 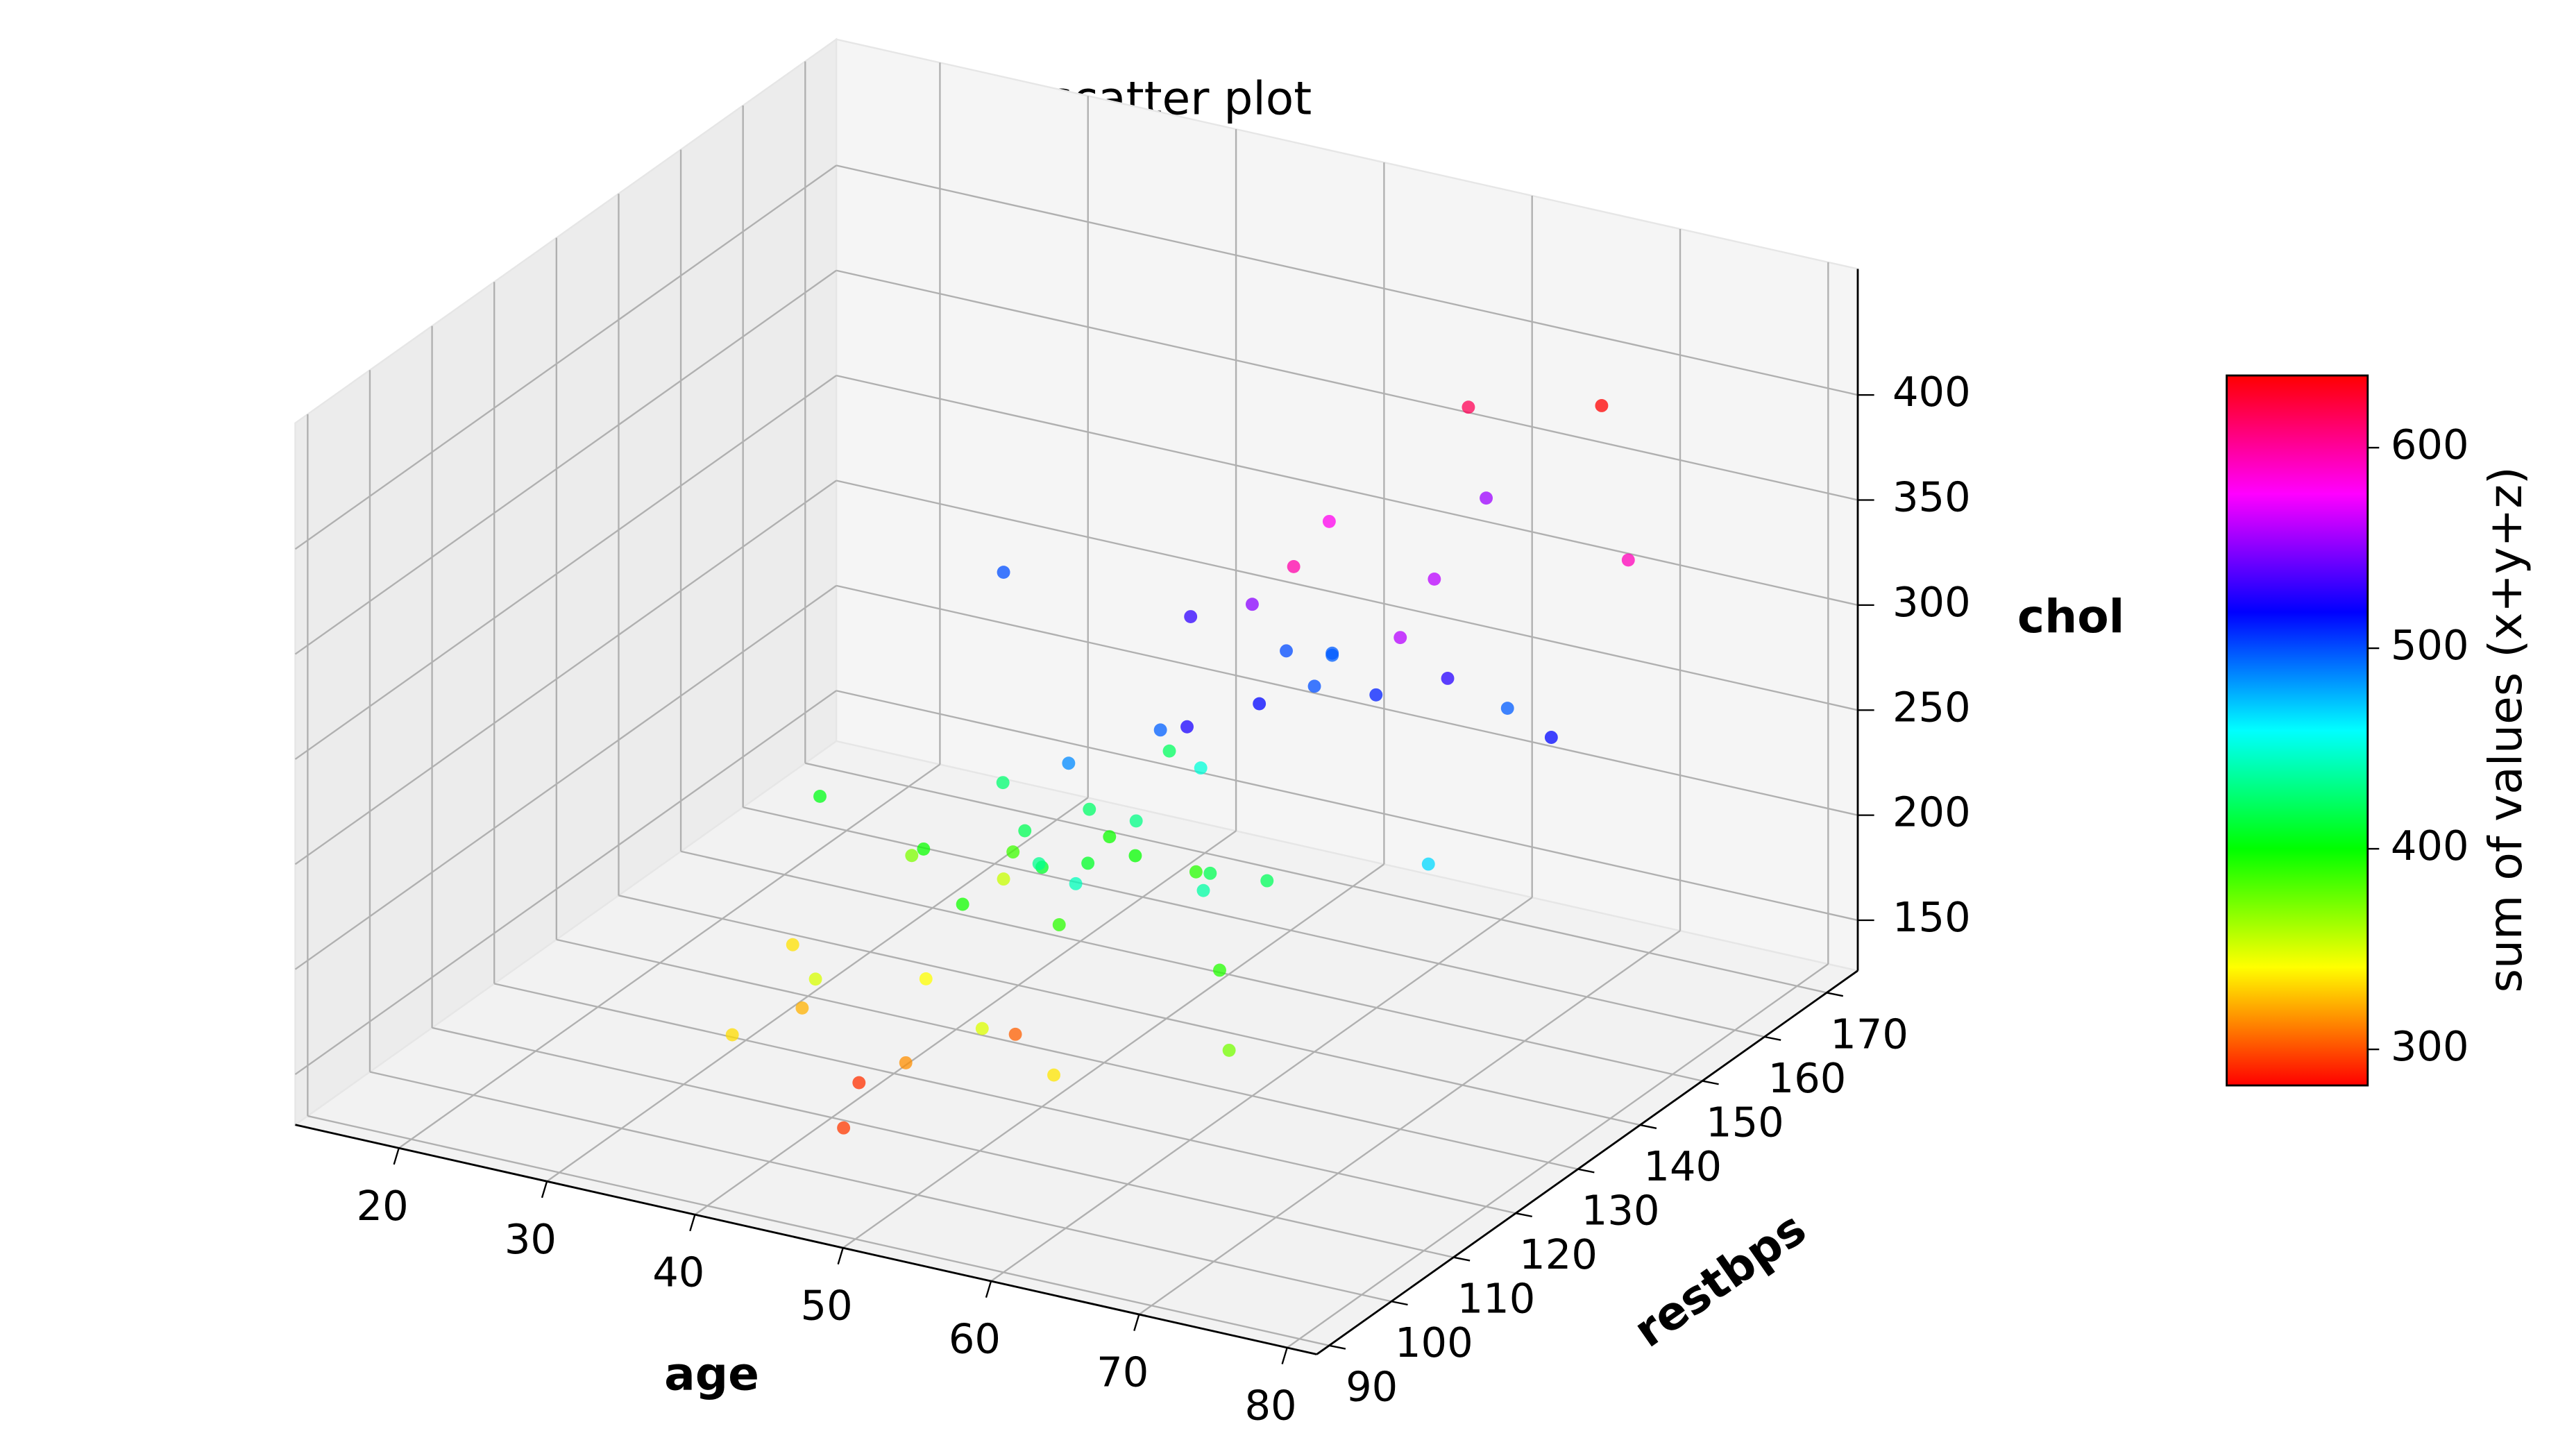 What do you see at coordinates (2430, 645) in the screenshot?
I see `colorbar-tick-label: 500` at bounding box center [2430, 645].